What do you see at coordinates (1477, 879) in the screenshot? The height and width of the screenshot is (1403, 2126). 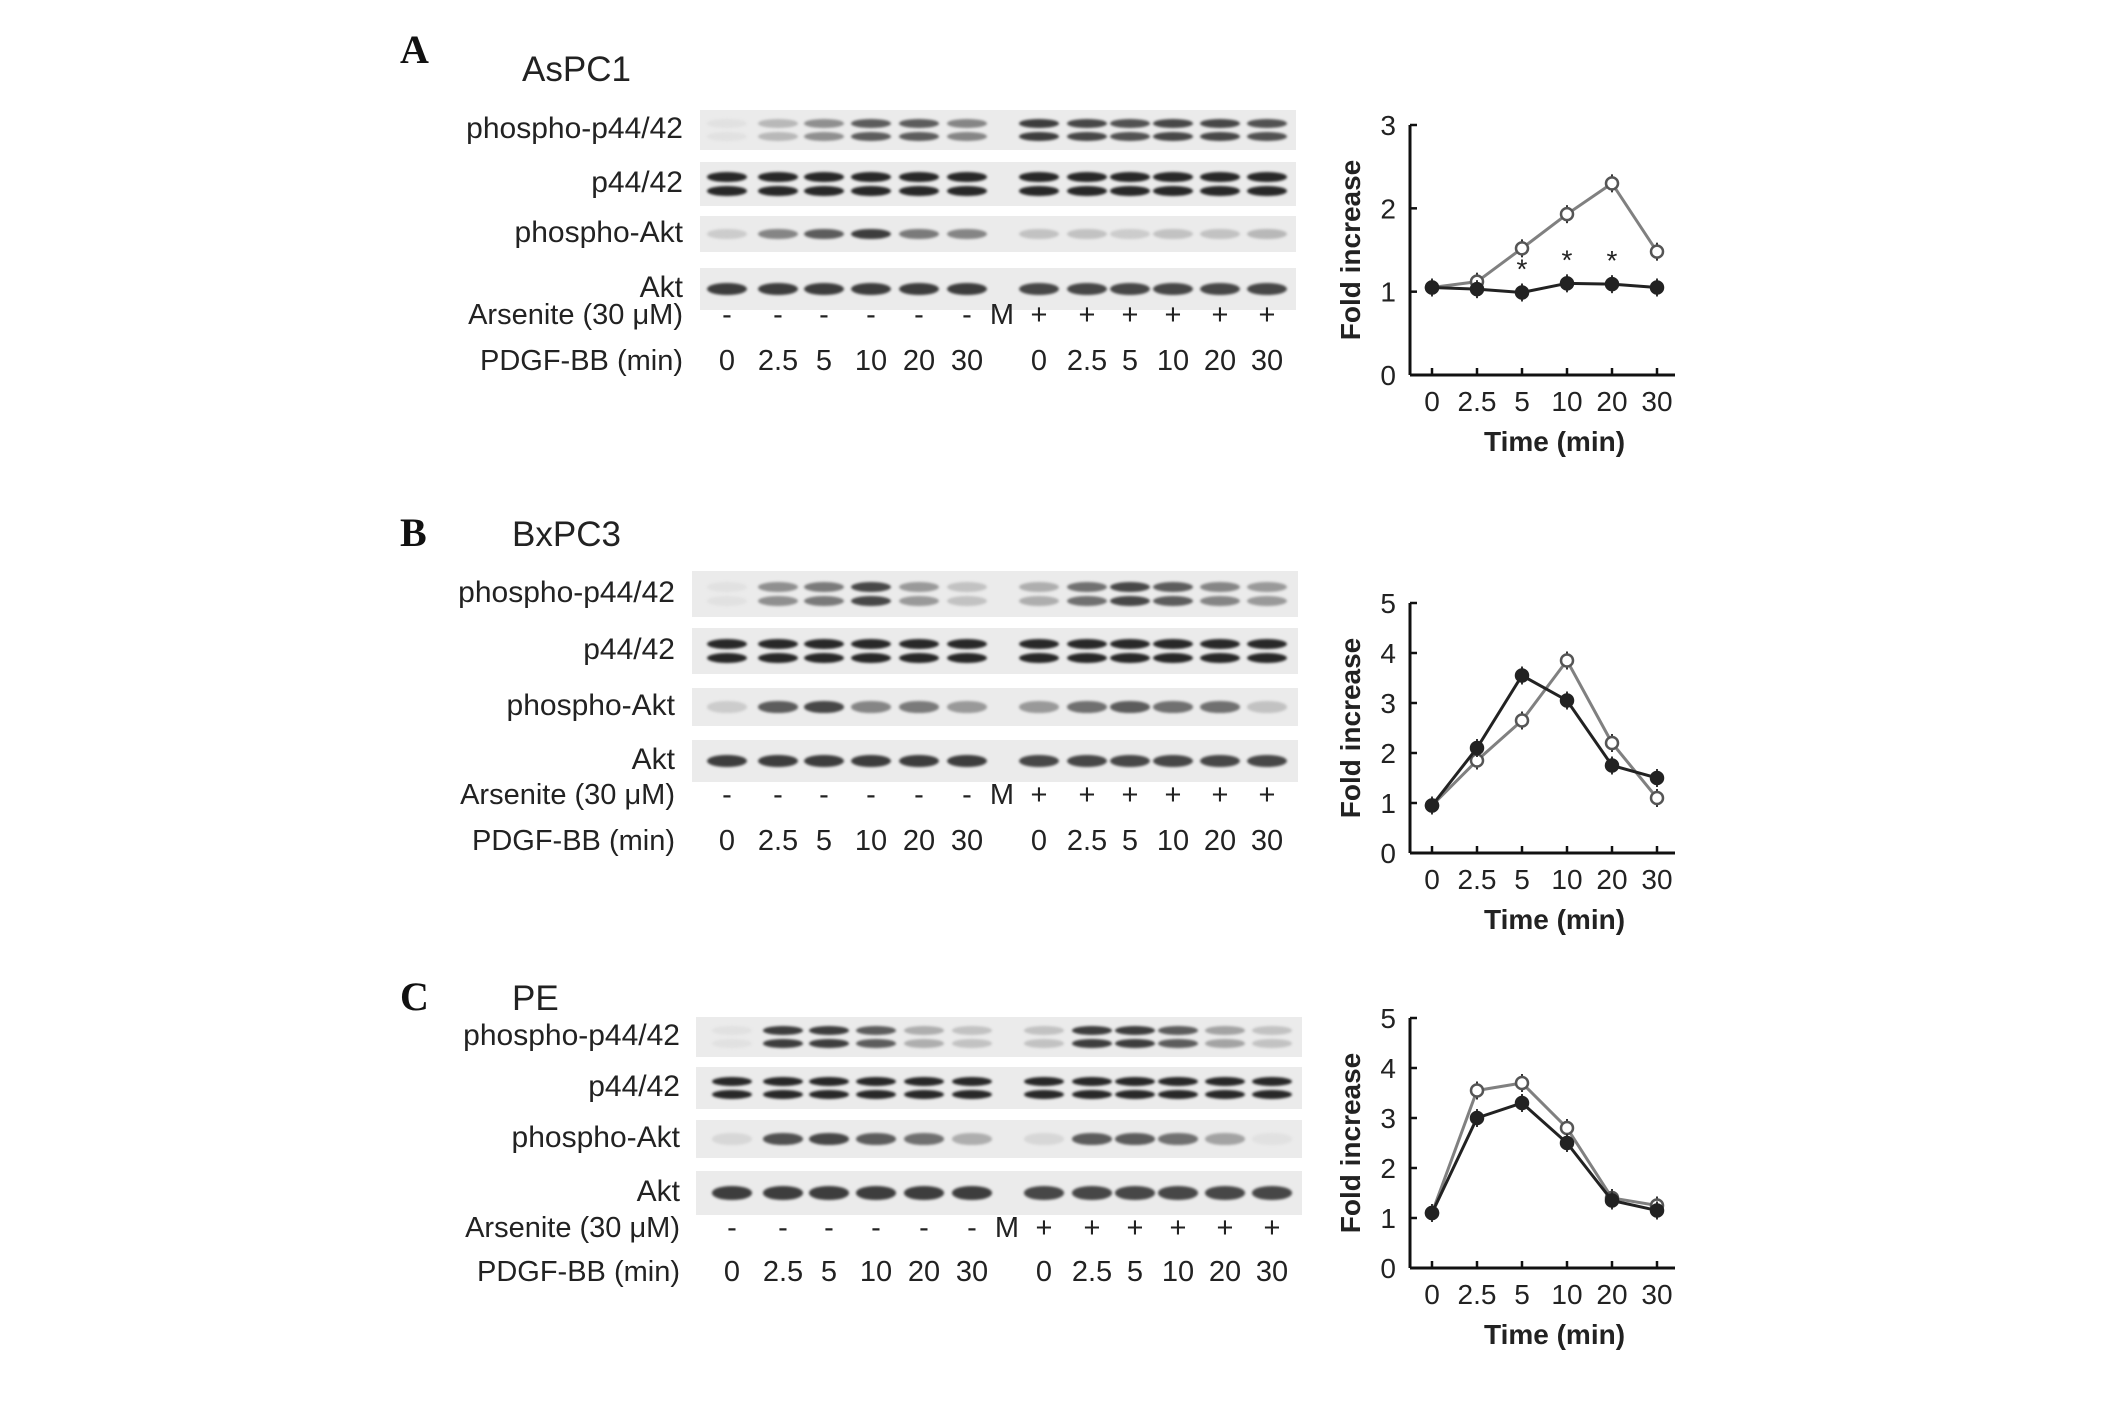 I see `x-tick-label: 2.5` at bounding box center [1477, 879].